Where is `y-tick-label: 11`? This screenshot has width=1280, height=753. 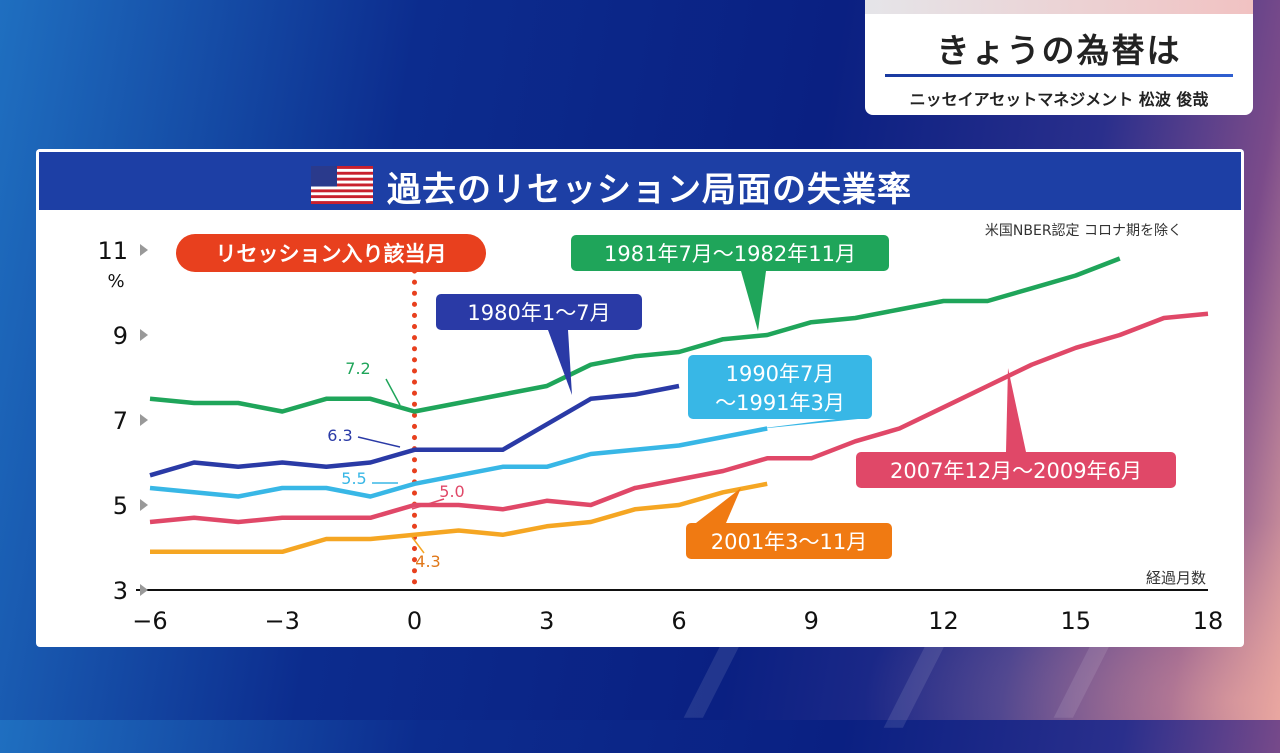
y-tick-label: 11 is located at coordinates (112, 251).